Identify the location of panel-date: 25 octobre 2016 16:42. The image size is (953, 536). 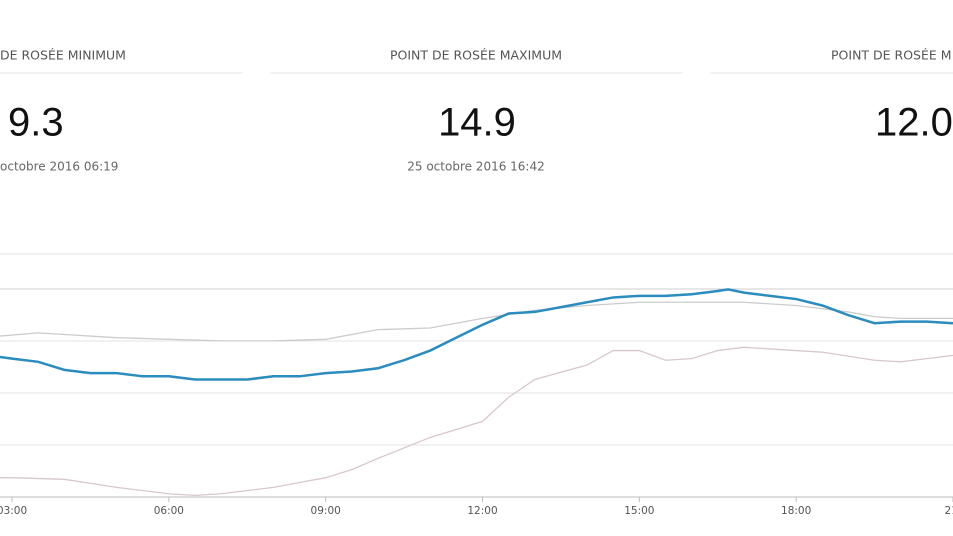
(476, 167).